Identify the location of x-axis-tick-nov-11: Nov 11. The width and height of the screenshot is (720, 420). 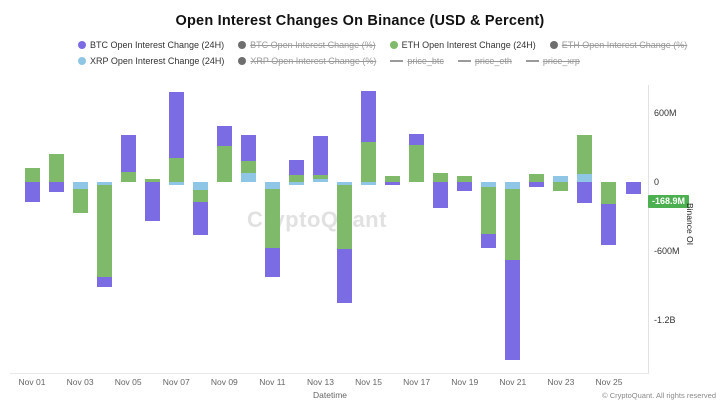
(272, 382).